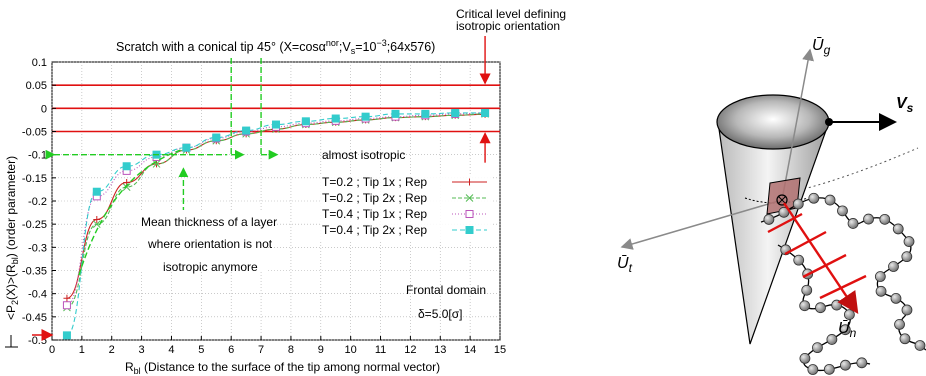 Image resolution: width=926 pixels, height=376 pixels. What do you see at coordinates (701, 224) in the screenshot?
I see `ut-vector` at bounding box center [701, 224].